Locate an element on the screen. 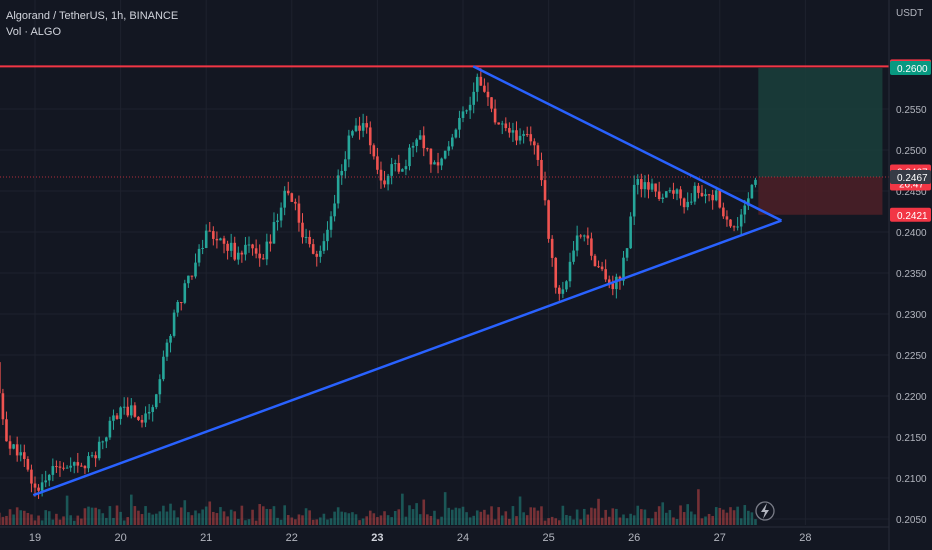  time-axis: 19 20 21 22 23 24 25 26 27 28 is located at coordinates (444, 535).